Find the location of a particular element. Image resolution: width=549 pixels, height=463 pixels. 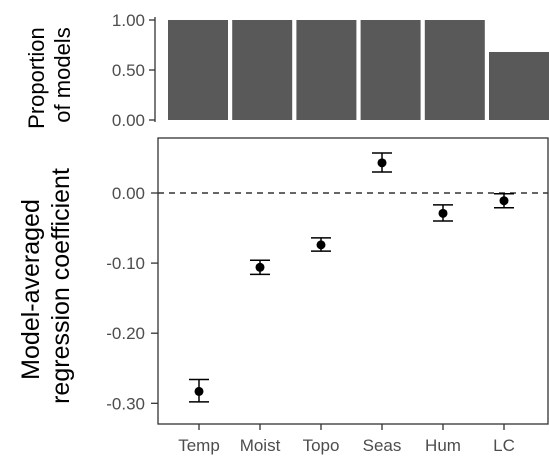

top-ylabel-line1: Proportion is located at coordinates (36, 78).